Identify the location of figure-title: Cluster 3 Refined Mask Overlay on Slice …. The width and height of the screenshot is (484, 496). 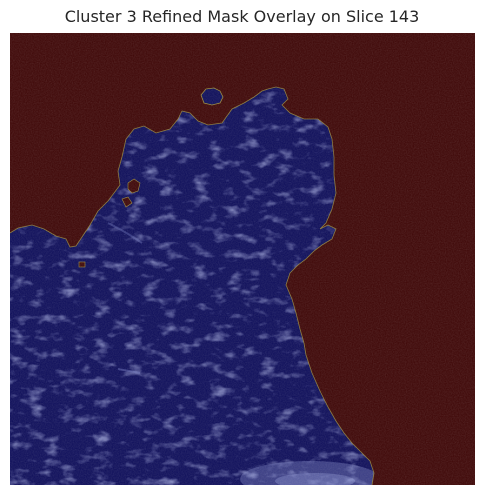
(242, 16).